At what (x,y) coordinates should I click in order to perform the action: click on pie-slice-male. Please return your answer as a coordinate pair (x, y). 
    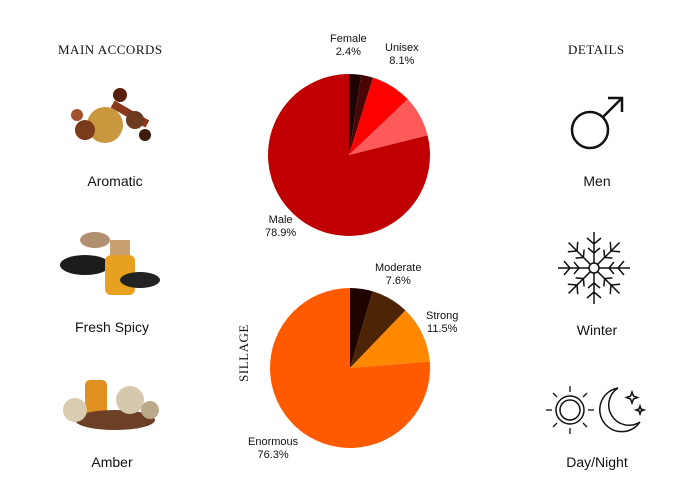
    Looking at the image, I should click on (349, 154).